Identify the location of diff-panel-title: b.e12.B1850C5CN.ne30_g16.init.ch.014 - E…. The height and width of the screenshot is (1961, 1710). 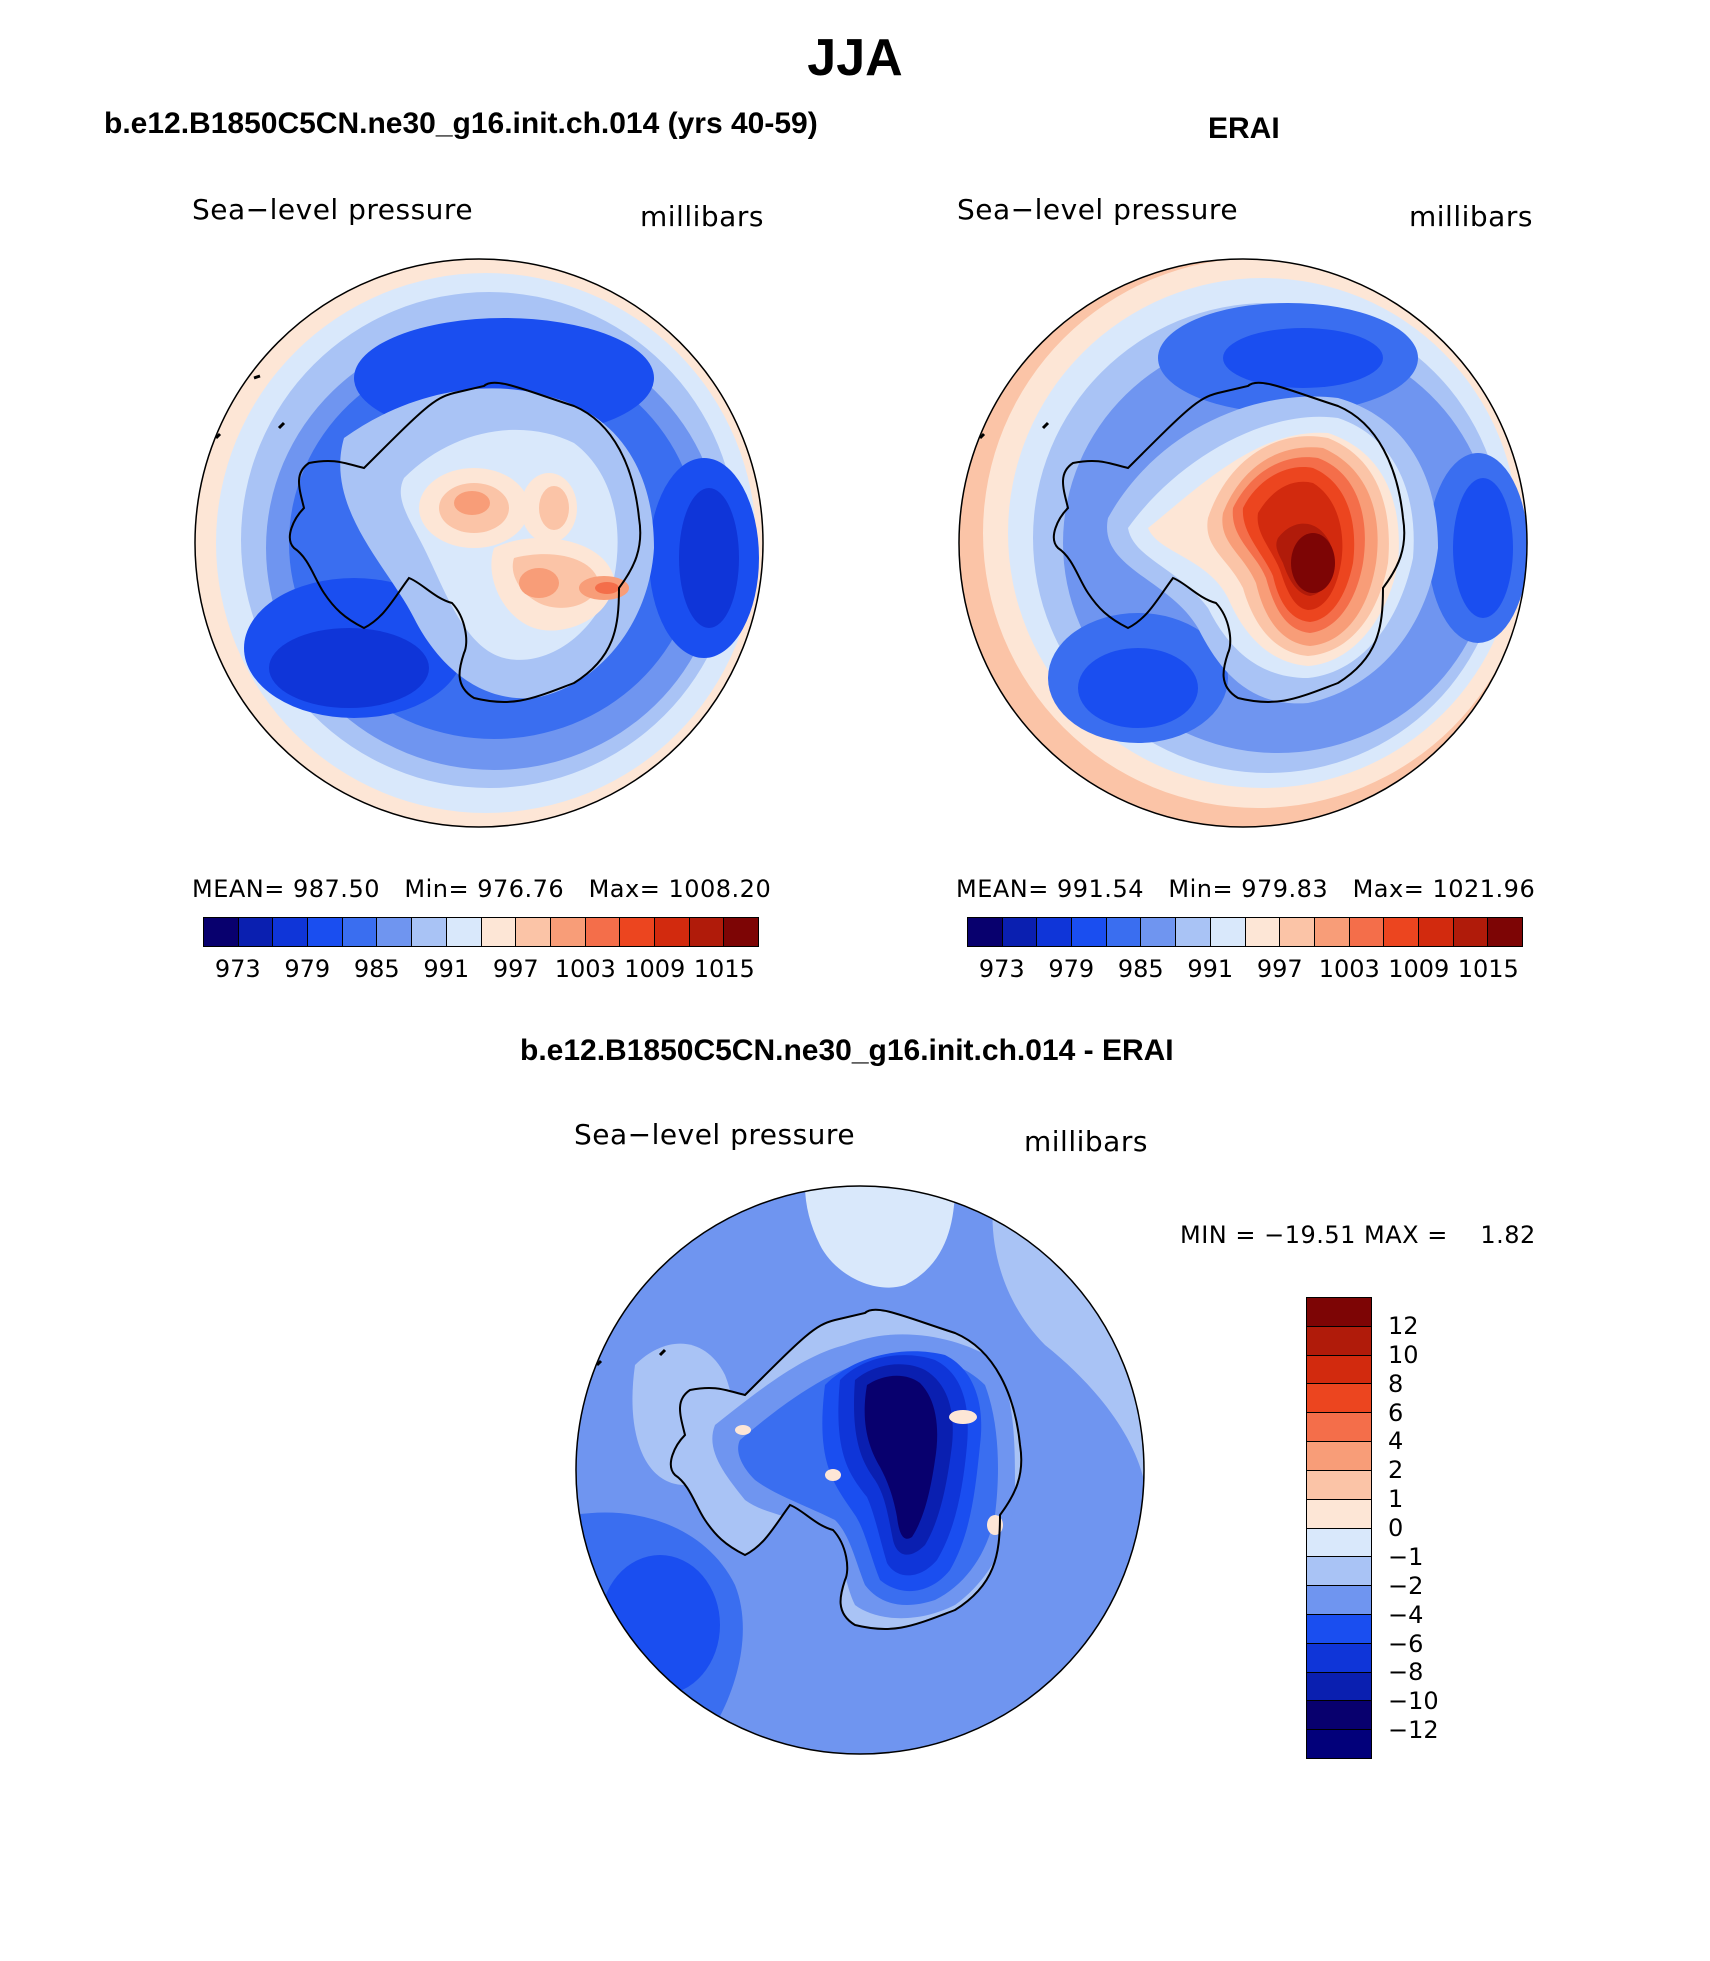
(847, 1050).